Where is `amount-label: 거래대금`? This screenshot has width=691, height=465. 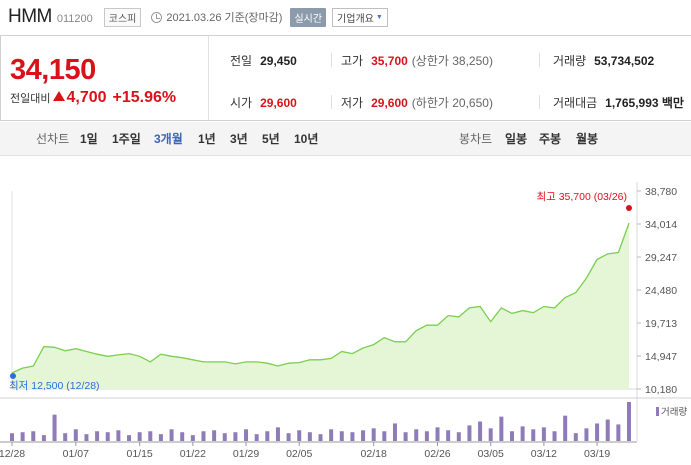
amount-label: 거래대금 is located at coordinates (575, 103).